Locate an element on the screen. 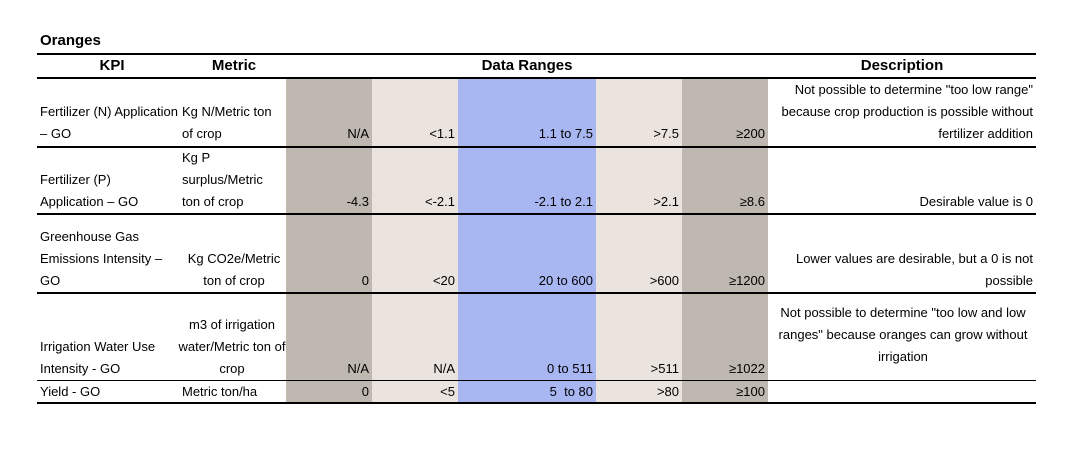  row1-r2: <1.1 is located at coordinates (442, 133).